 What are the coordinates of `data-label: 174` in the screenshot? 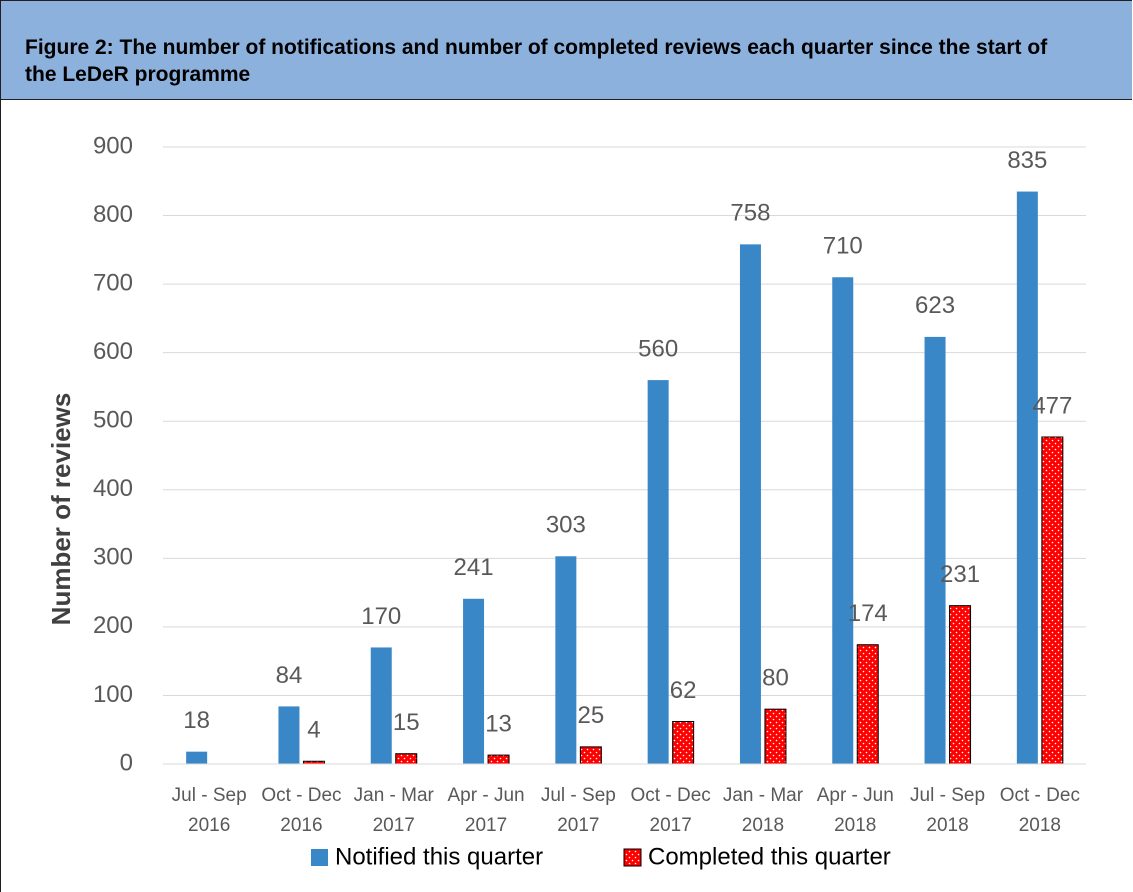 It's located at (868, 613).